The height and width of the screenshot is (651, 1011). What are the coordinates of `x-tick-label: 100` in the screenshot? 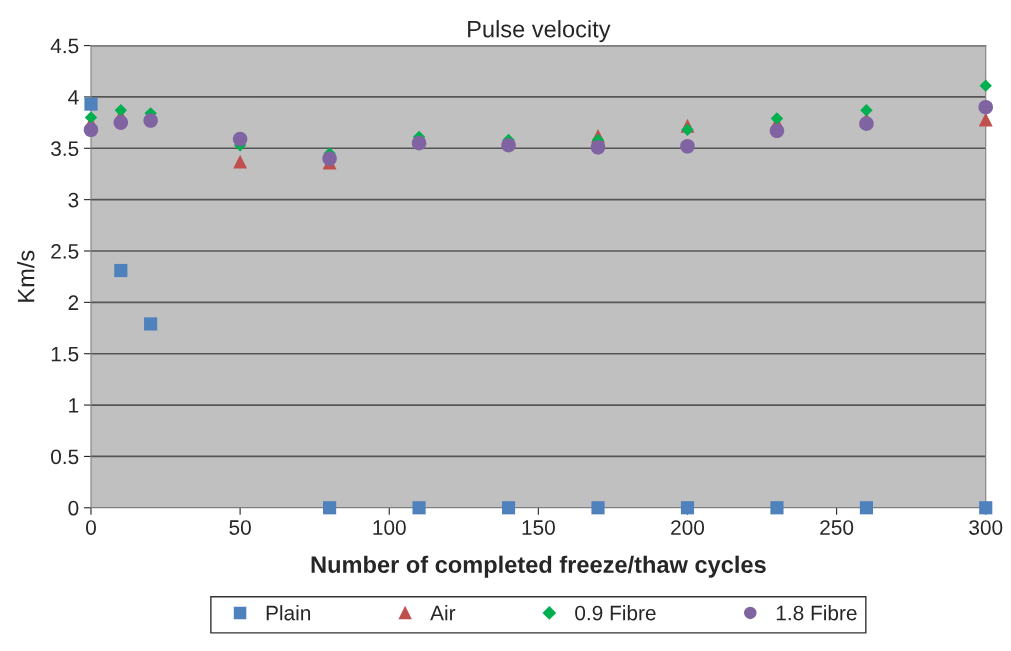 It's located at (389, 527).